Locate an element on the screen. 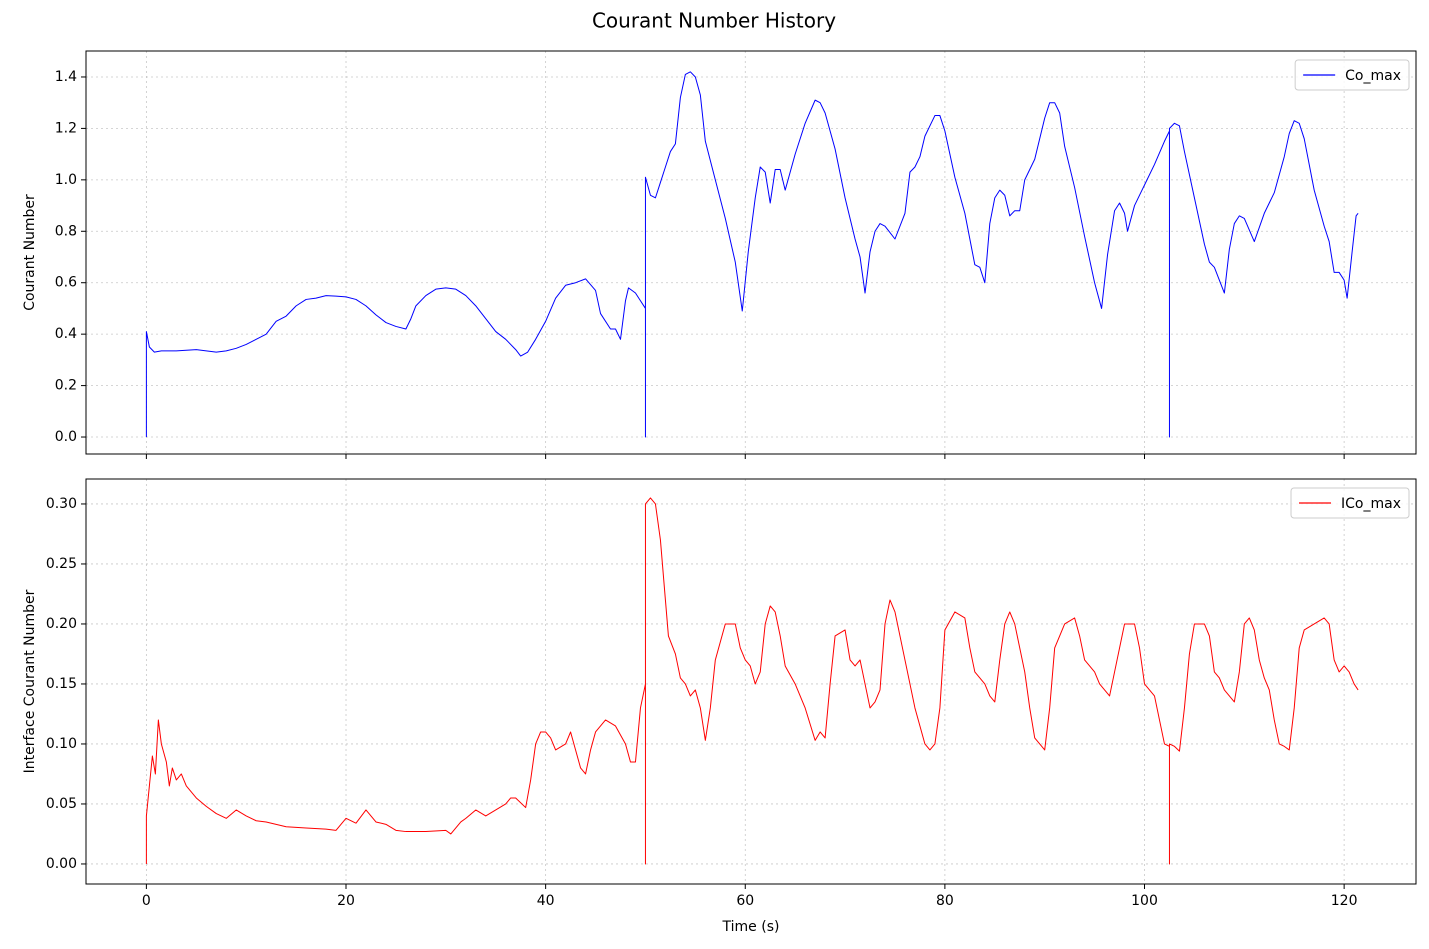 The image size is (1429, 949). y-tick-label: 0.2 is located at coordinates (66, 386).